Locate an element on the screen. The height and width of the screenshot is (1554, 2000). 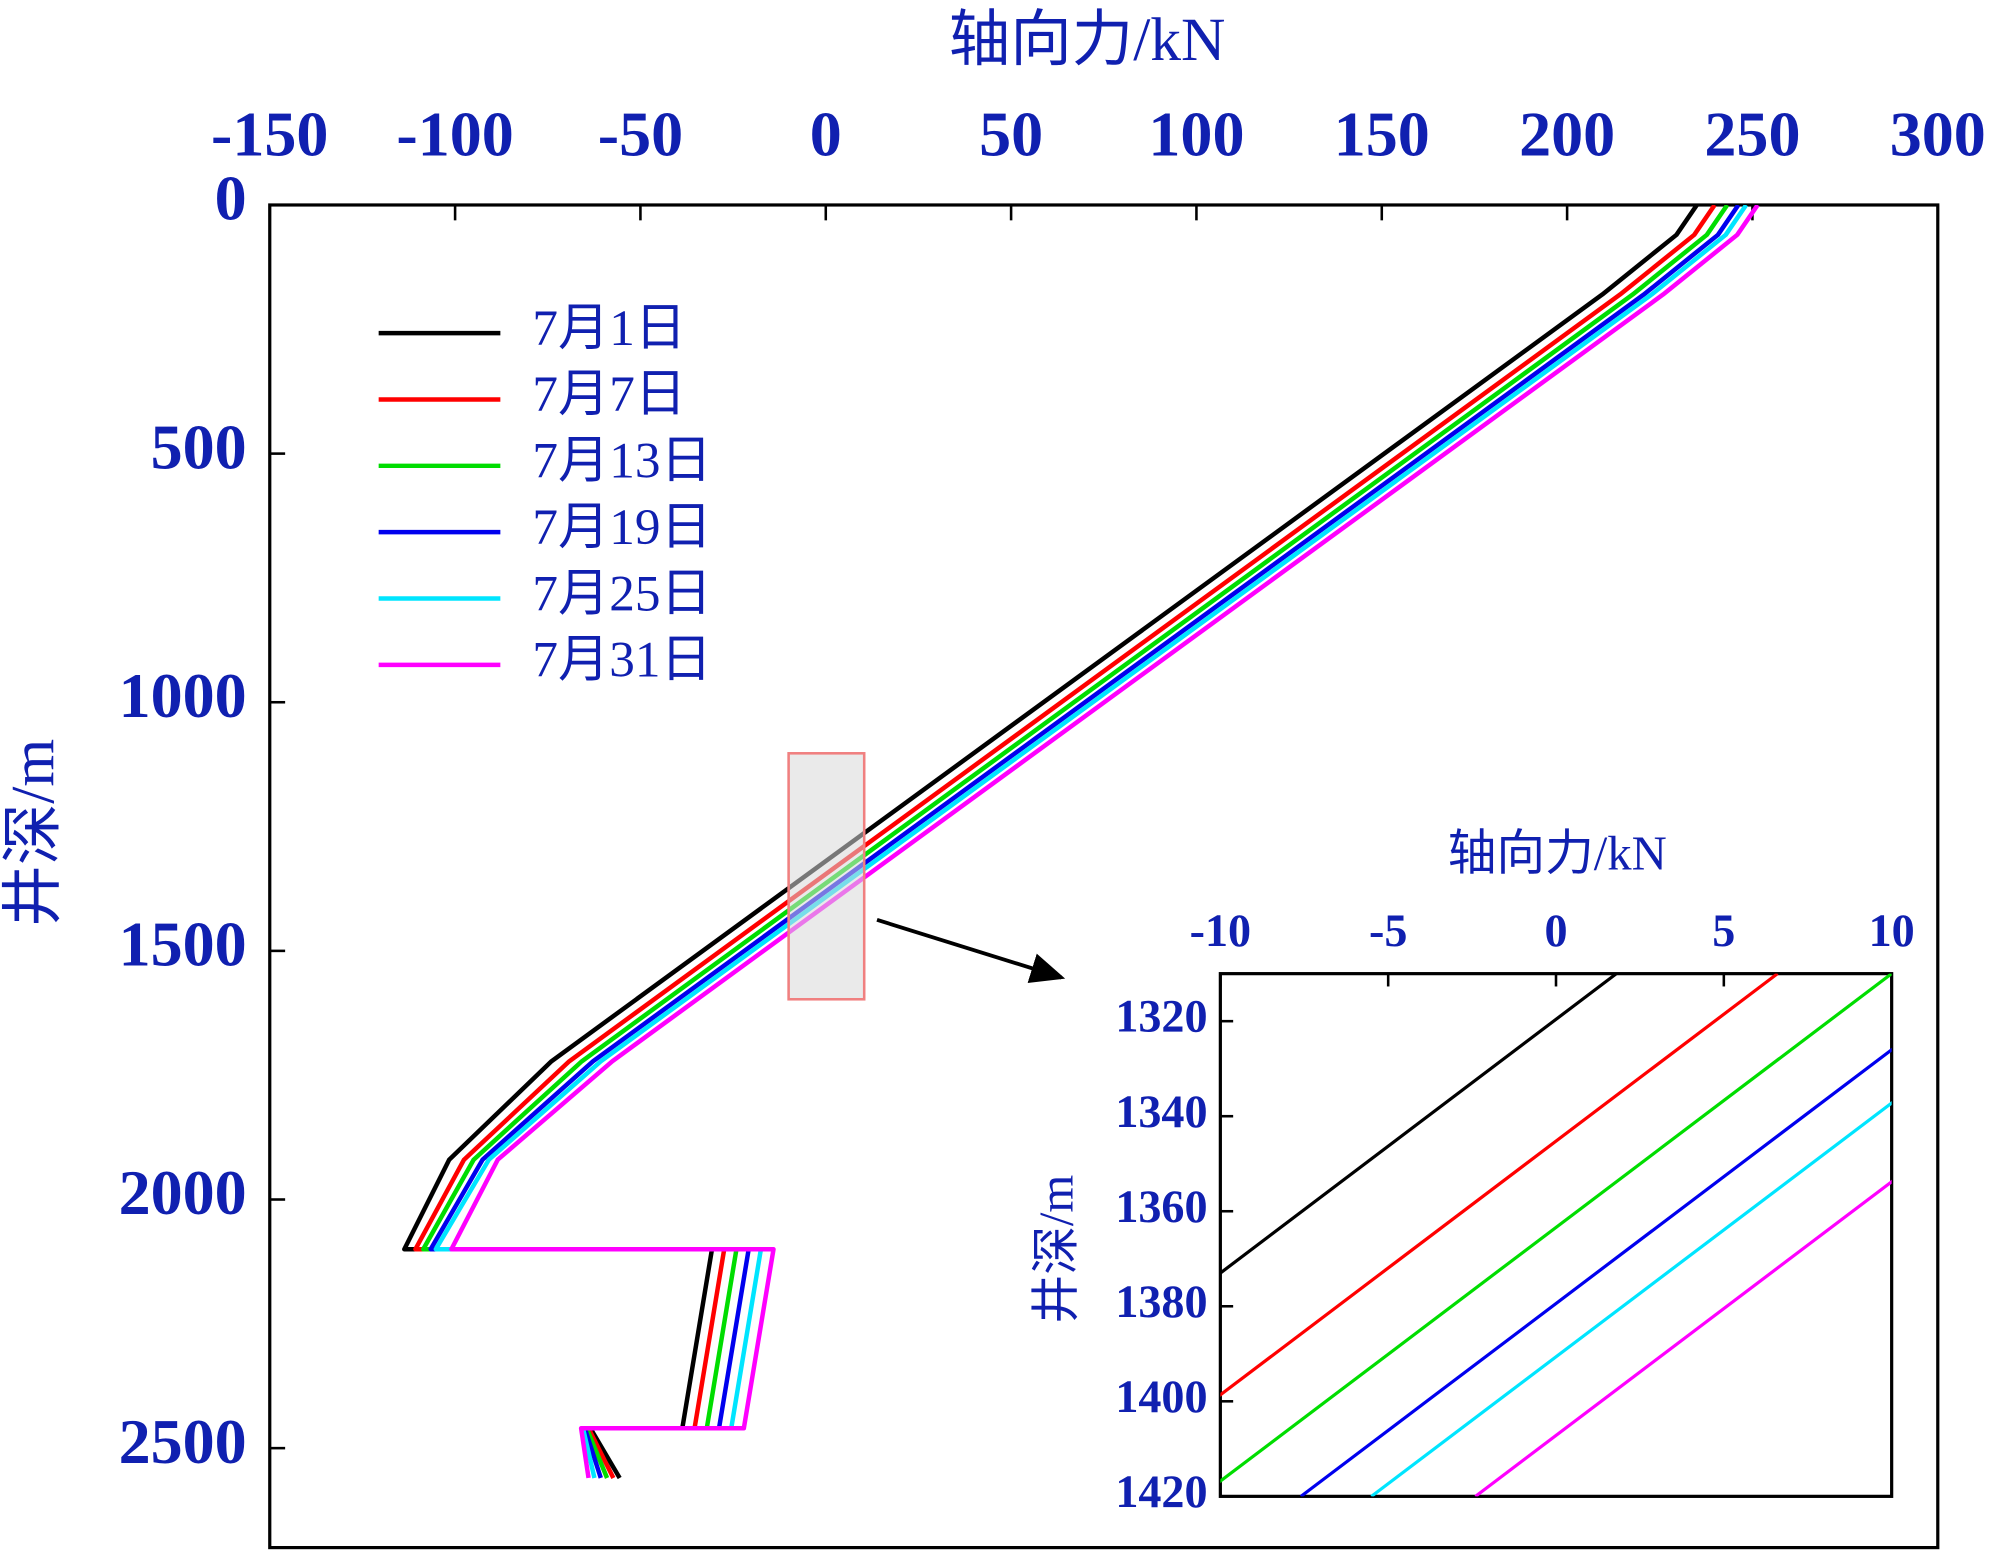
legend-label: 7月1日 is located at coordinates (609, 328).